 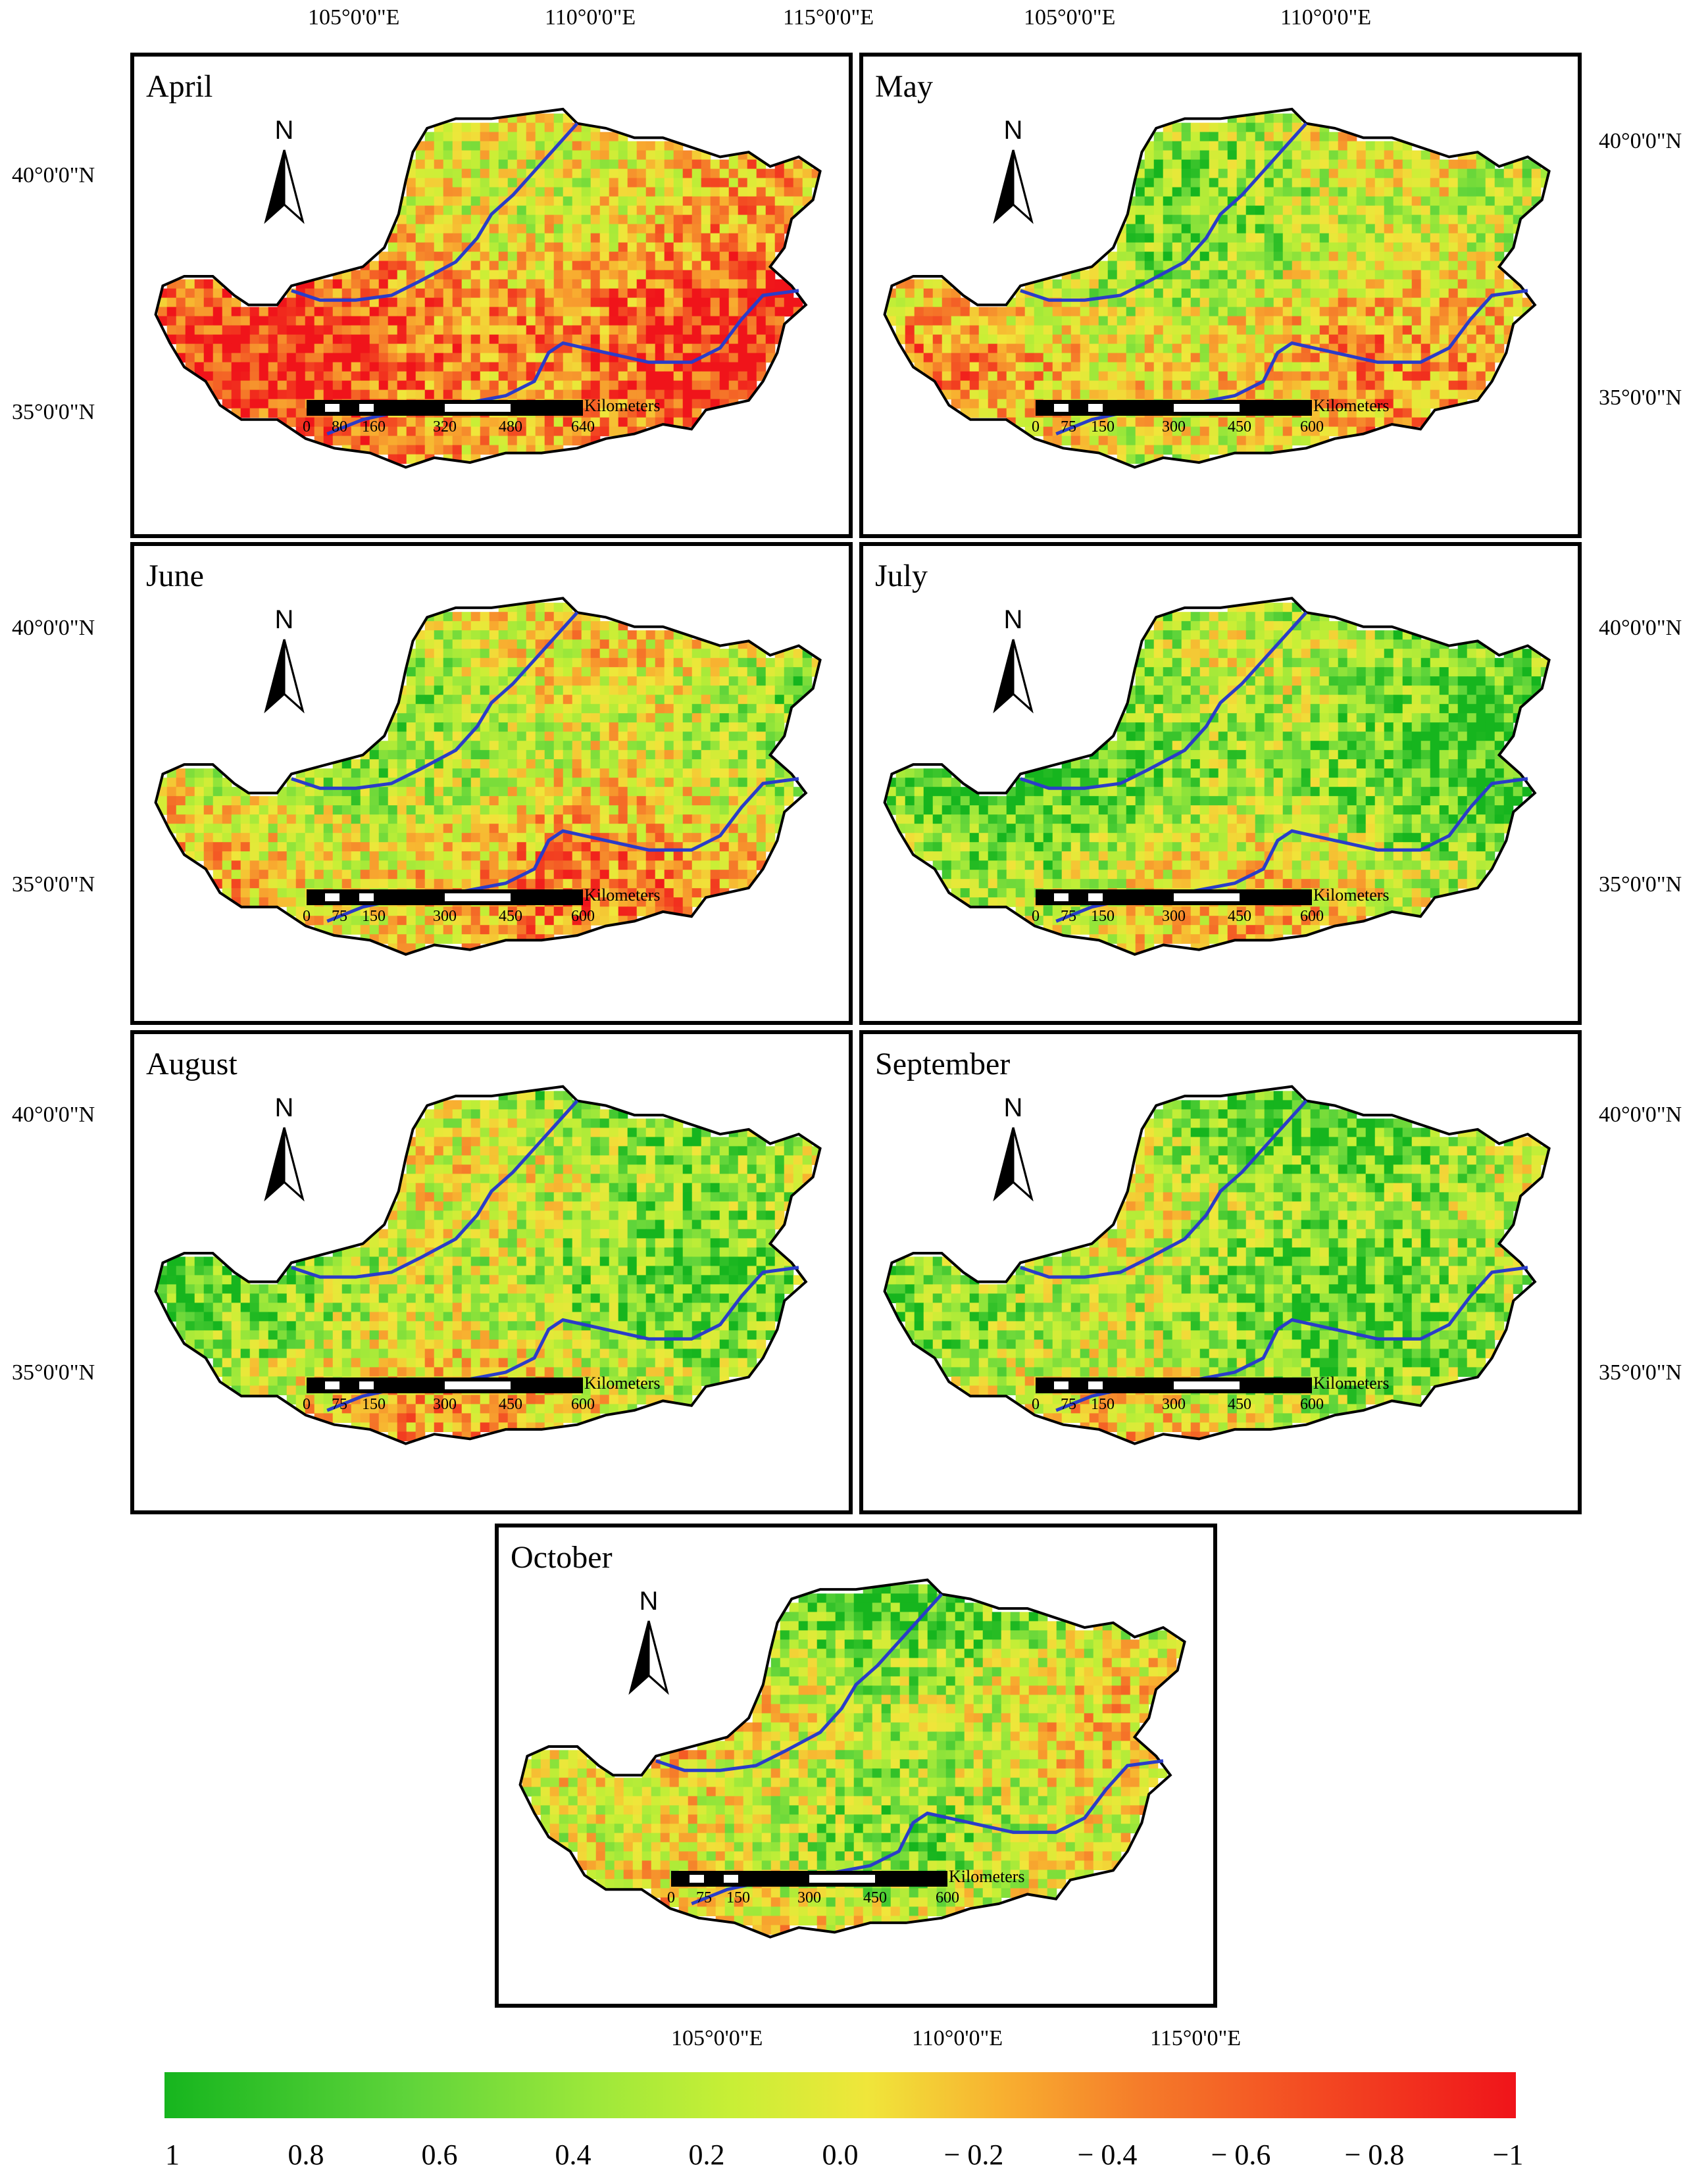 I want to click on scale-tick-label: 80, so click(x=340, y=426).